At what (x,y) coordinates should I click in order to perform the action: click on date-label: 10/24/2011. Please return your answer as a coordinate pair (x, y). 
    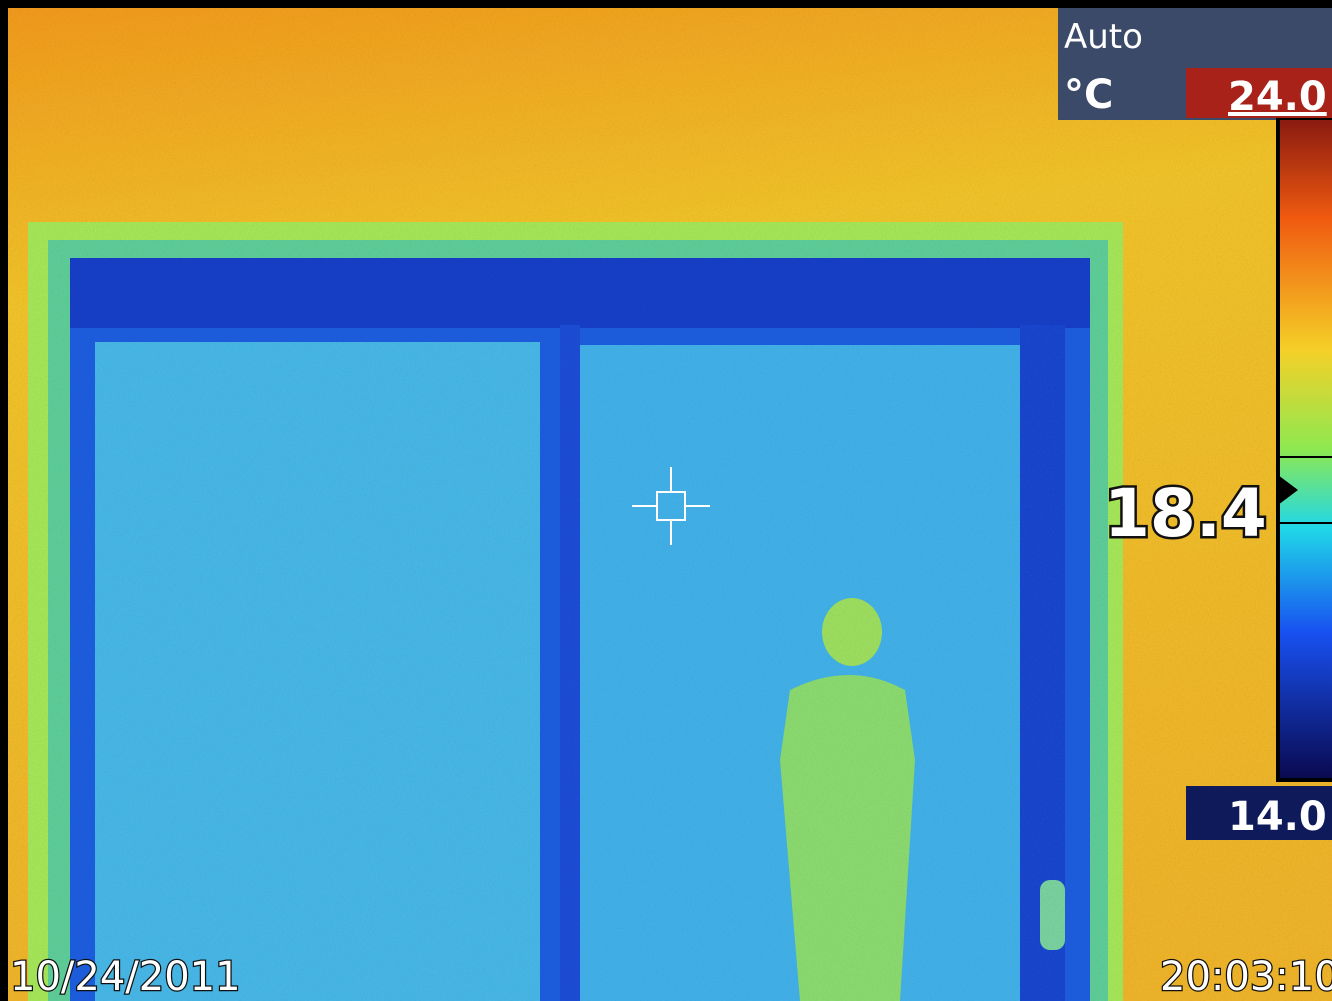
    Looking at the image, I should click on (125, 977).